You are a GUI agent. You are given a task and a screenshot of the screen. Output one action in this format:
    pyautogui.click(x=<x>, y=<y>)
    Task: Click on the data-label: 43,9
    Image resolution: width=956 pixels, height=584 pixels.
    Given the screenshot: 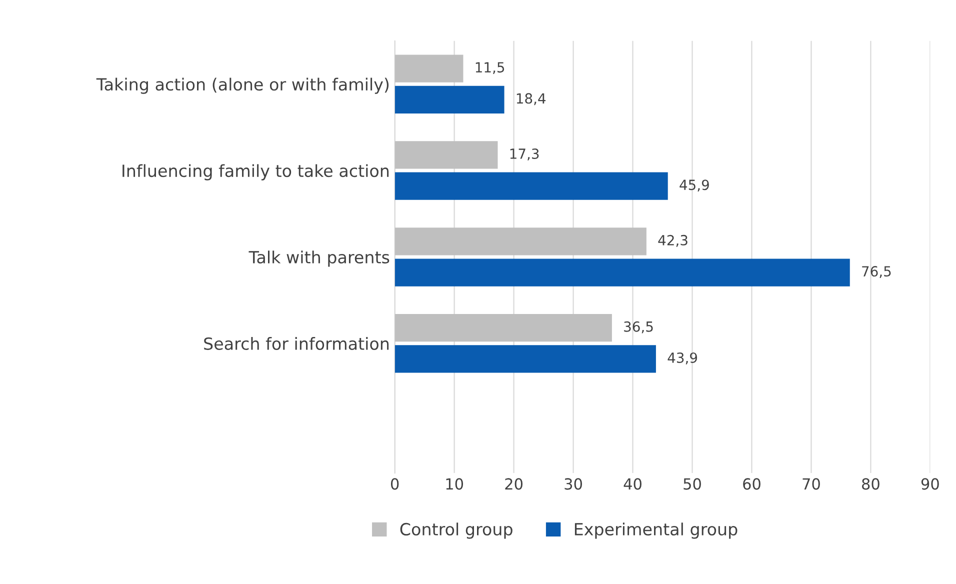 What is the action you would take?
    pyautogui.click(x=683, y=358)
    